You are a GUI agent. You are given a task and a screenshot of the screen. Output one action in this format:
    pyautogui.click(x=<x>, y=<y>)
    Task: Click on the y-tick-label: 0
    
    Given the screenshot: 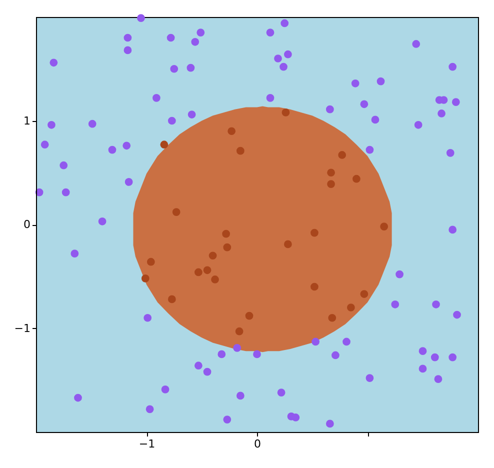 What is the action you would take?
    pyautogui.click(x=27, y=224)
    